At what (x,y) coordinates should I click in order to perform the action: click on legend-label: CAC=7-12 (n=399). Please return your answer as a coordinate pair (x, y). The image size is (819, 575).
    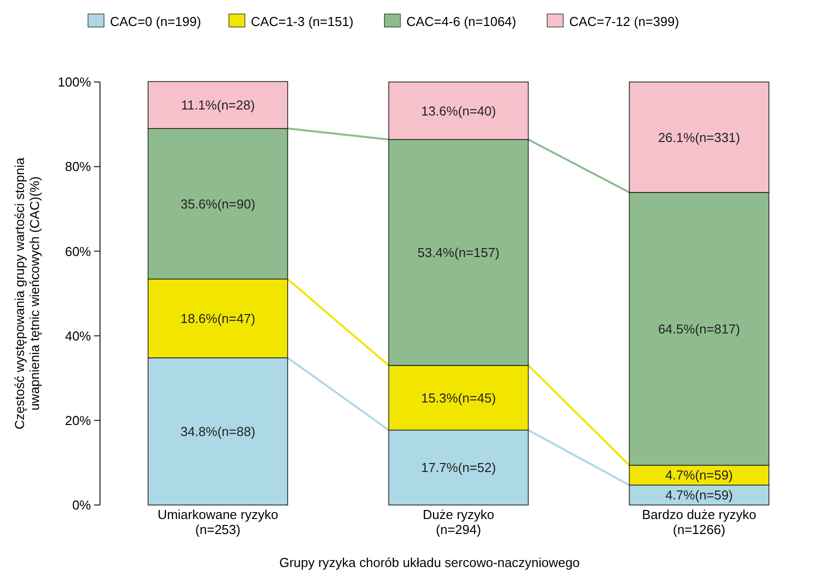
    Looking at the image, I should click on (624, 21).